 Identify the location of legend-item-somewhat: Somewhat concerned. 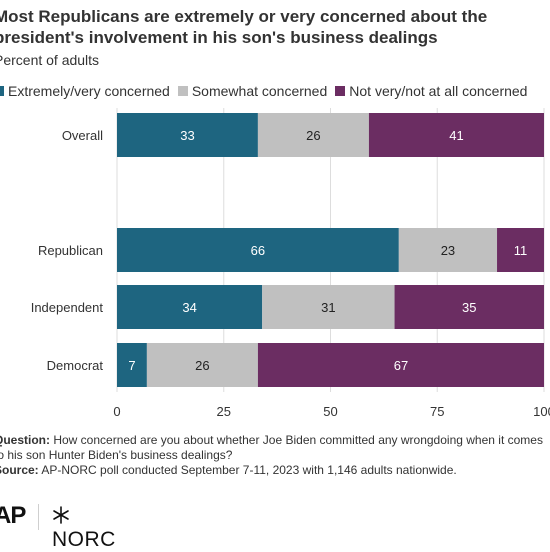
(252, 91).